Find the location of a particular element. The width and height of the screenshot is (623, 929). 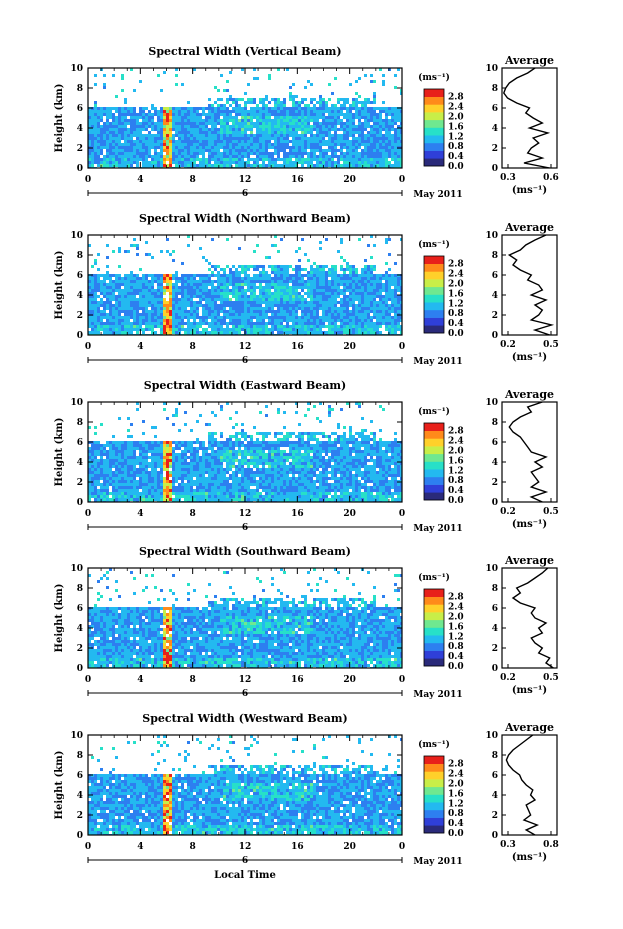

x-axis-label: Local Time is located at coordinates (245, 875).